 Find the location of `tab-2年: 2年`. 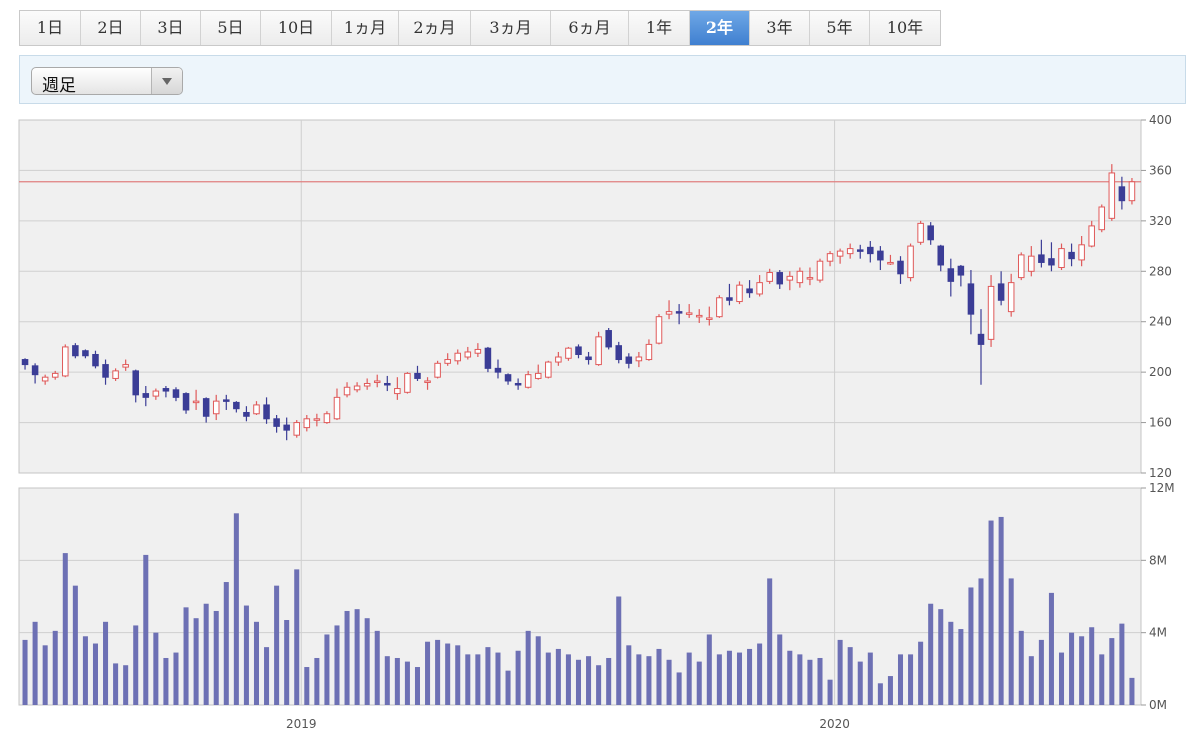

tab-2年: 2年 is located at coordinates (720, 28).